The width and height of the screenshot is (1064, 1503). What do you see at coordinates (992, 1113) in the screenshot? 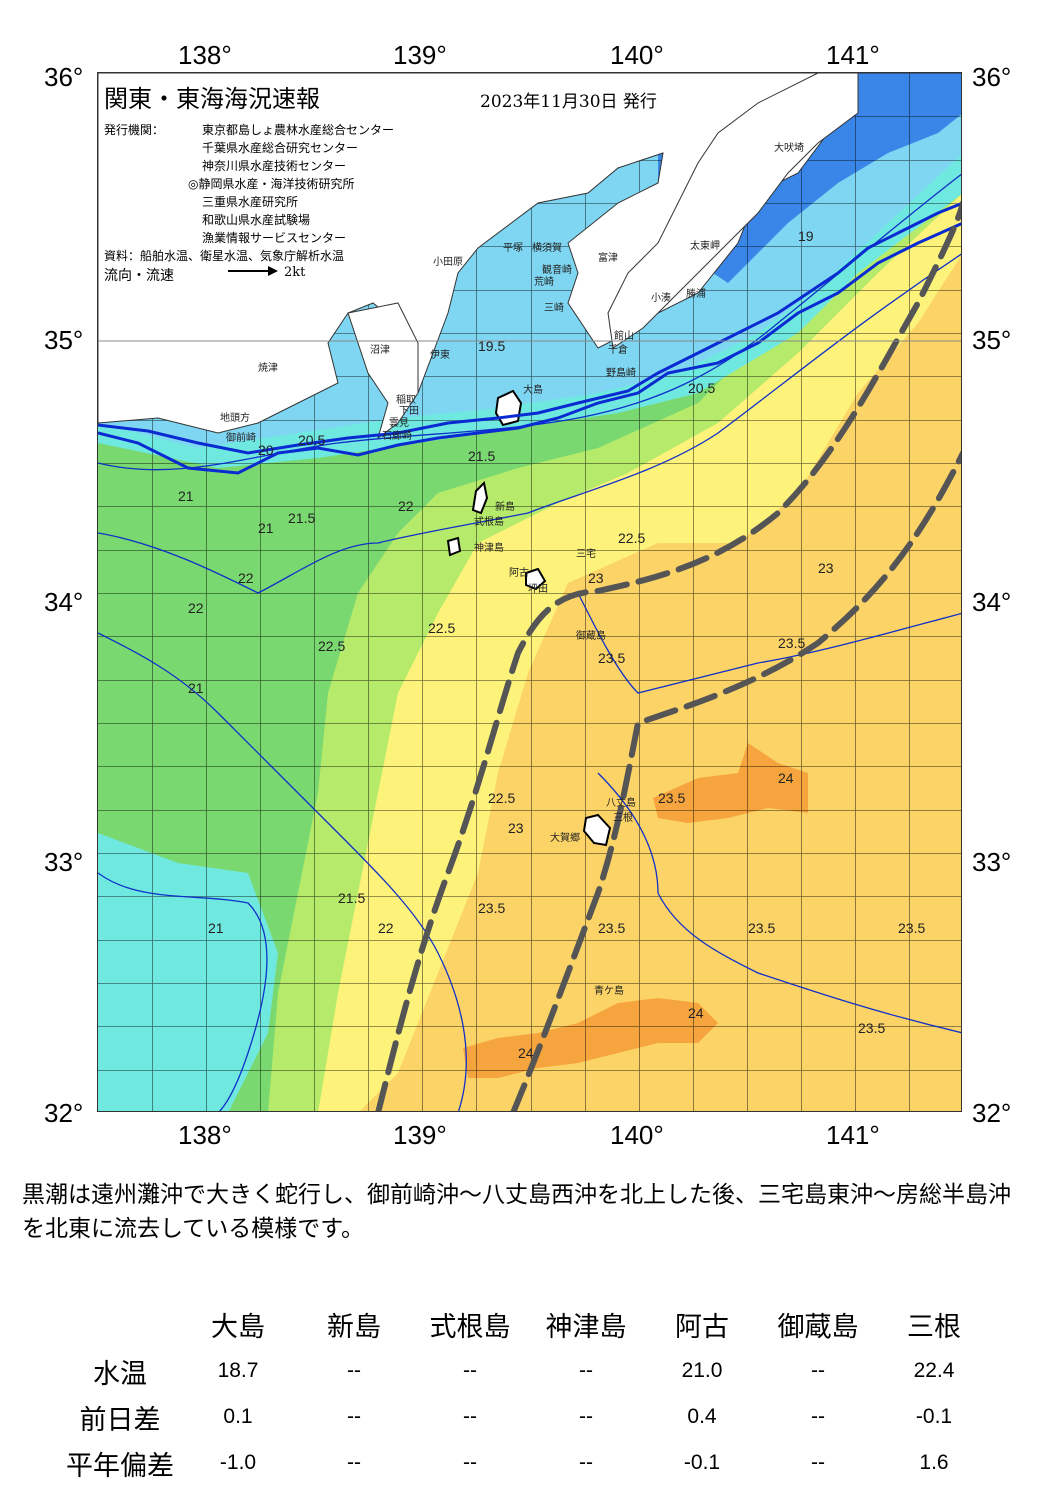
I see `lat-label-32-right: 32°` at bounding box center [992, 1113].